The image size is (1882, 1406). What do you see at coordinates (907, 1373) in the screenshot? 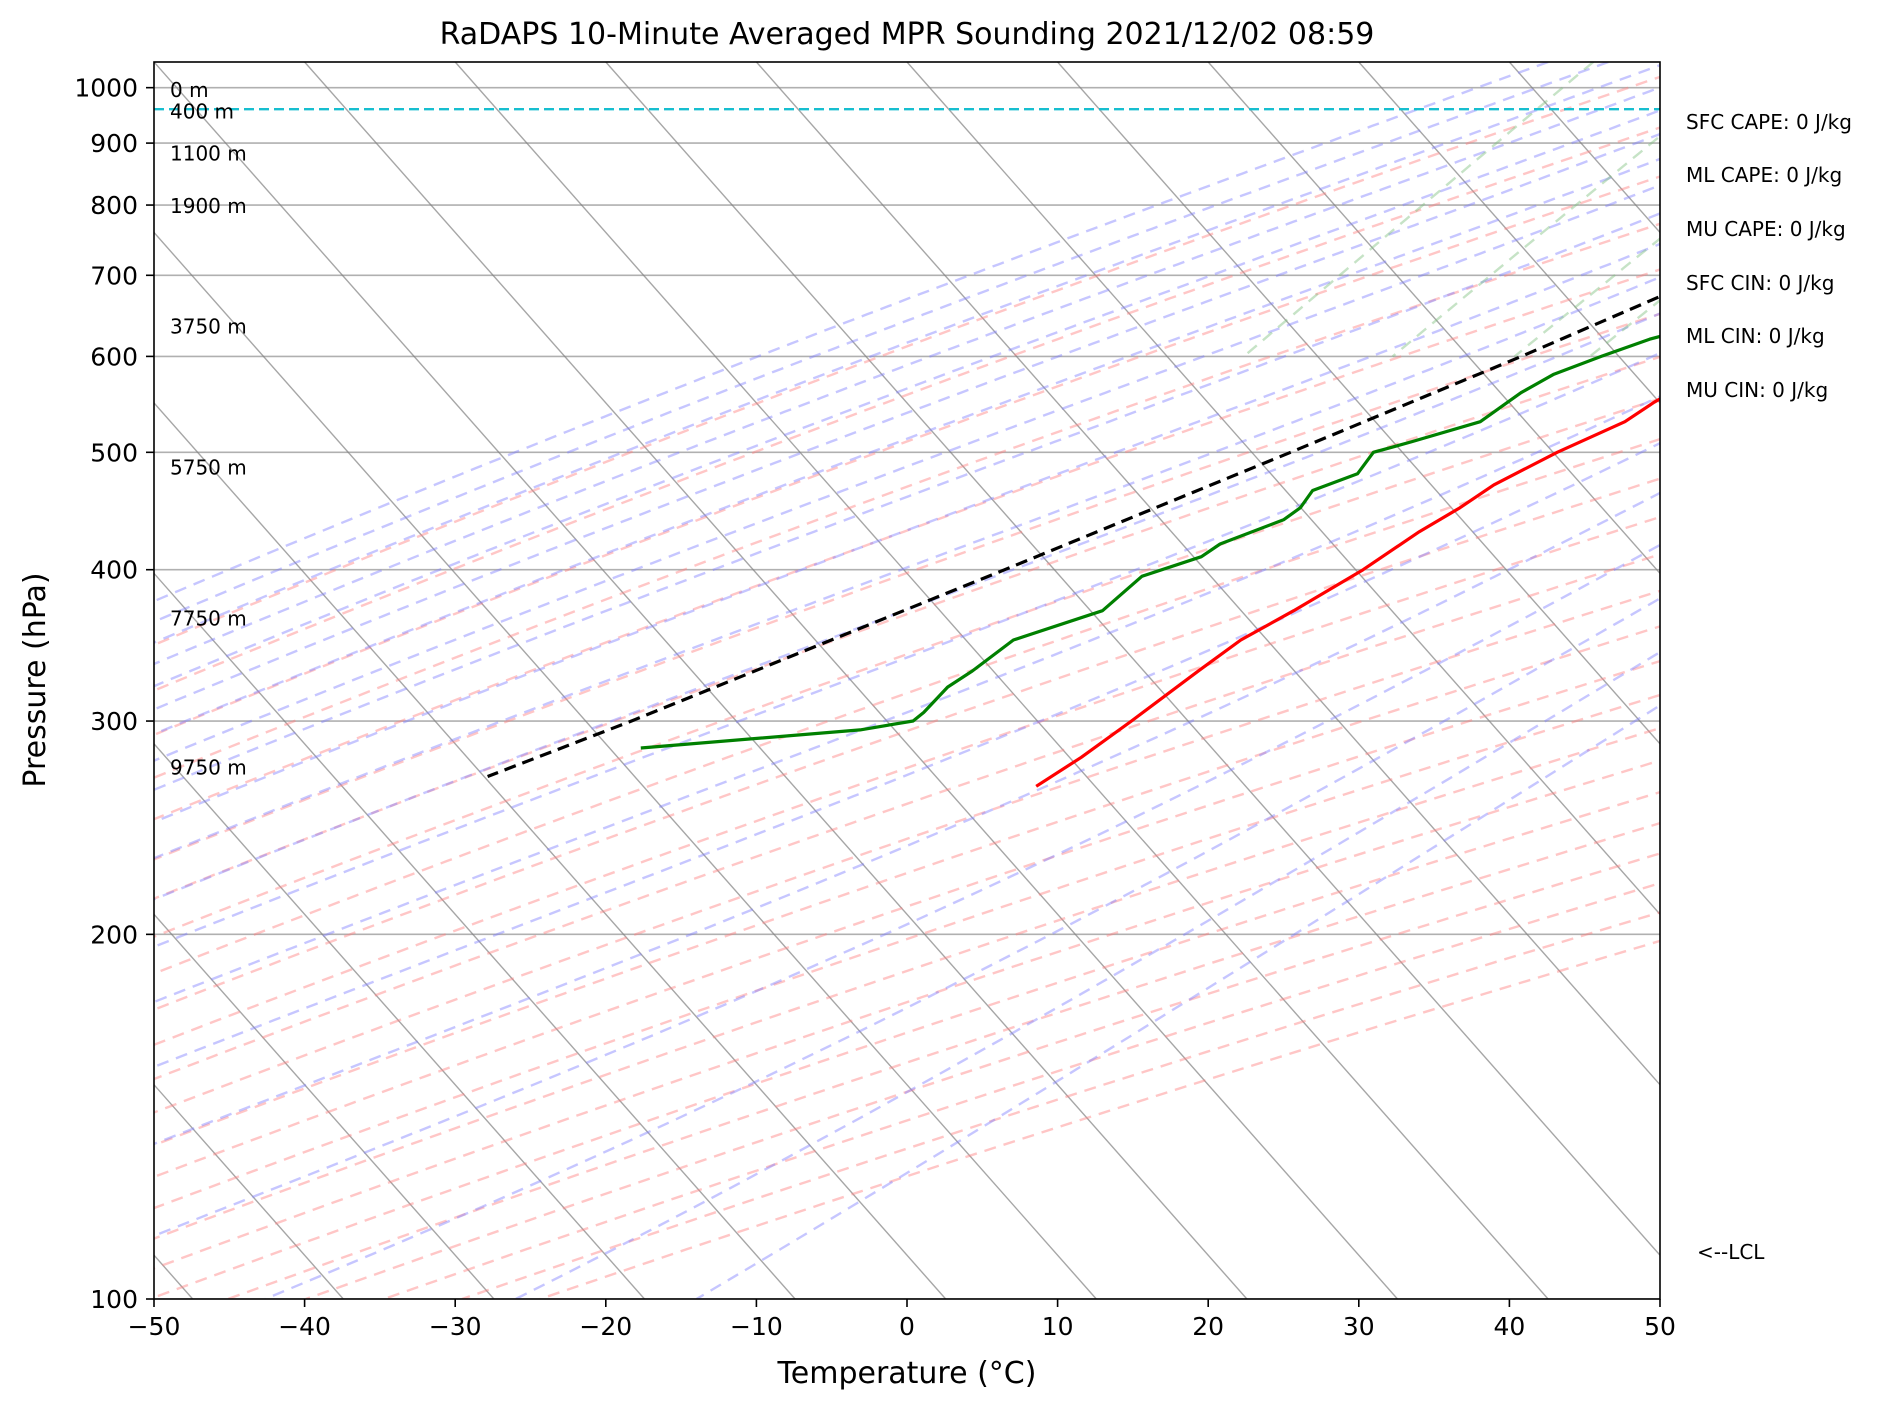
I see `x-axis-label: Temperature (°C)` at bounding box center [907, 1373].